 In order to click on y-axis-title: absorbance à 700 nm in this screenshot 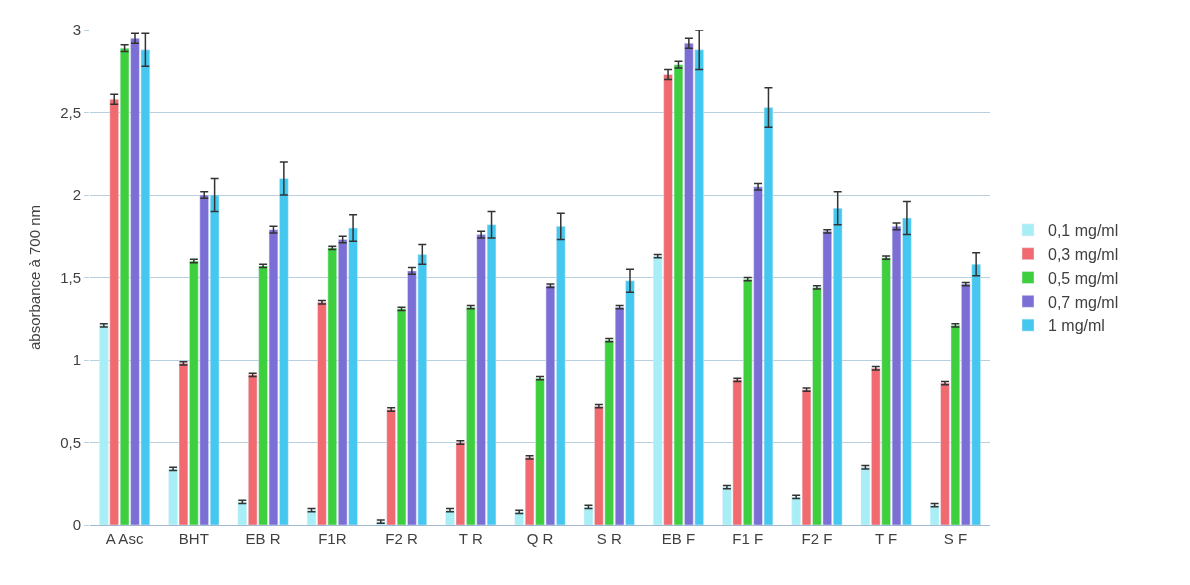, I will do `click(35, 277)`.